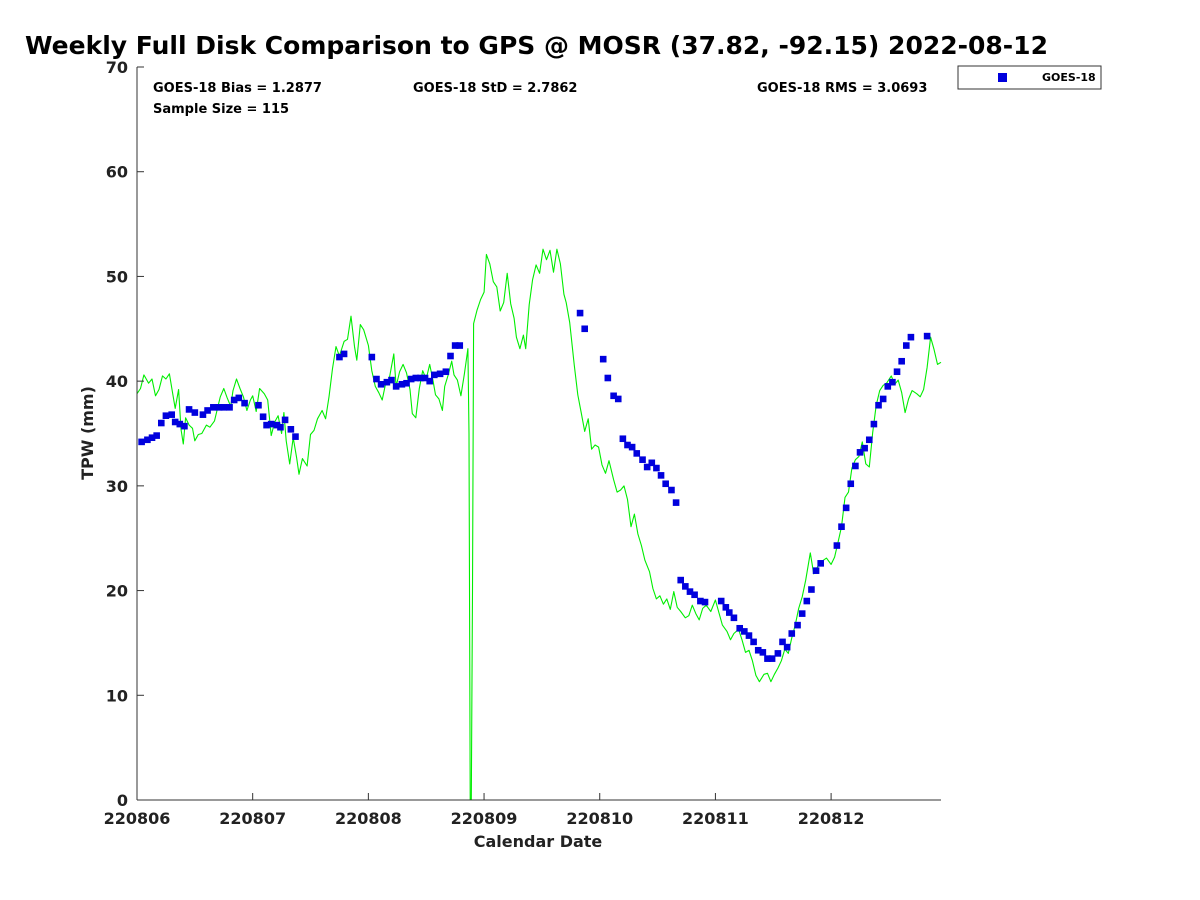 The width and height of the screenshot is (1200, 900). I want to click on y-tick-label: 60, so click(117, 172).